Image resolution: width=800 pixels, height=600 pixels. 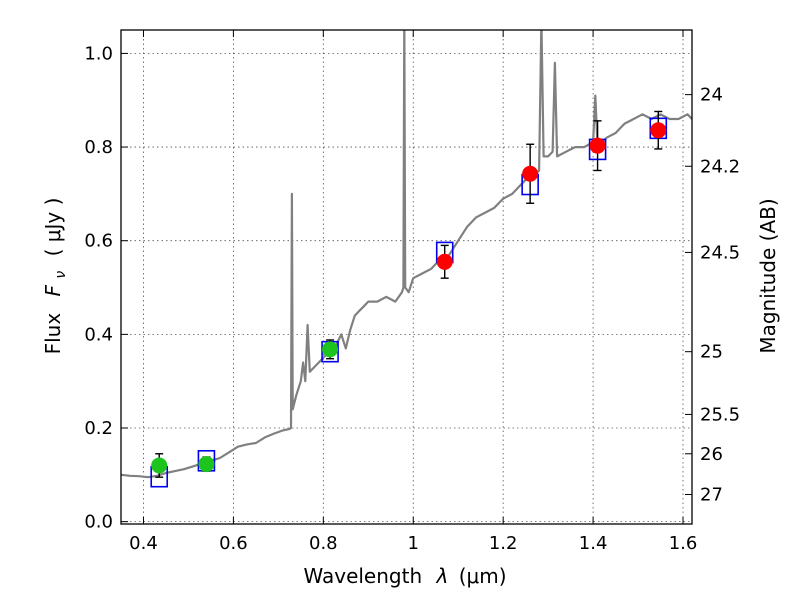 I want to click on y-axis-label-subscript: ν, so click(x=61, y=275).